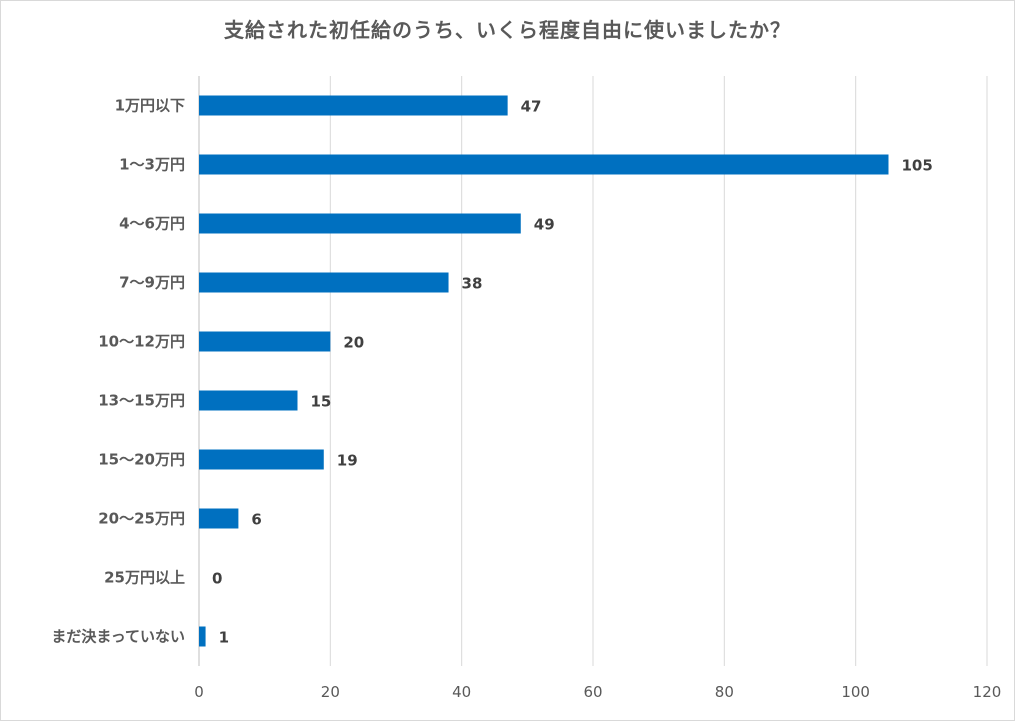  What do you see at coordinates (152, 165) in the screenshot?
I see `category-label: 1～3万円` at bounding box center [152, 165].